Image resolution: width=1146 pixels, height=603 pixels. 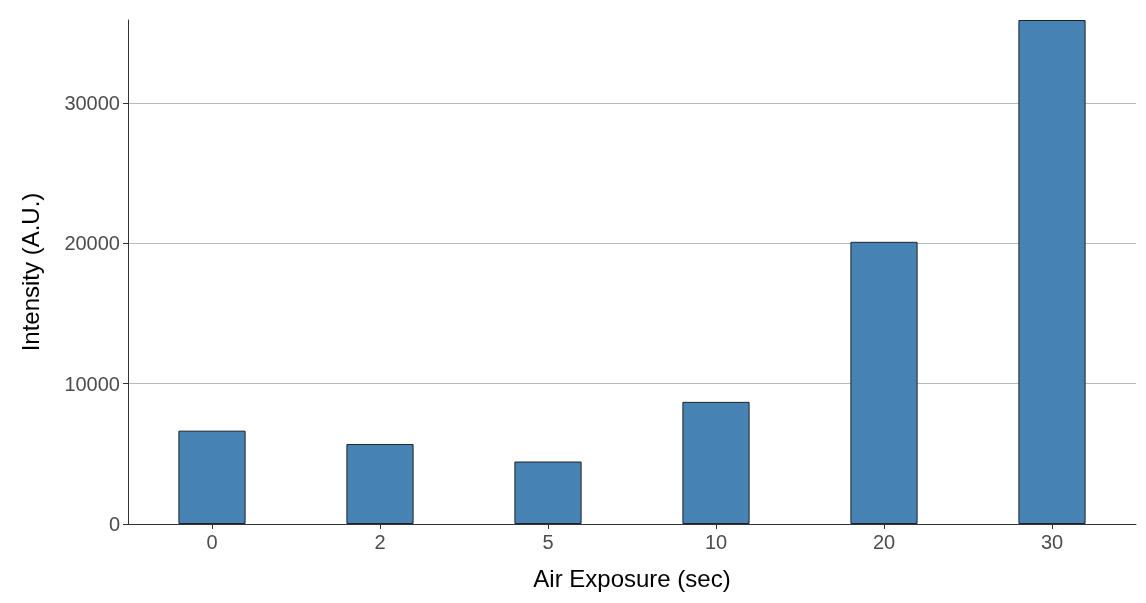 I want to click on y-tick-label: 30000, so click(x=92, y=102).